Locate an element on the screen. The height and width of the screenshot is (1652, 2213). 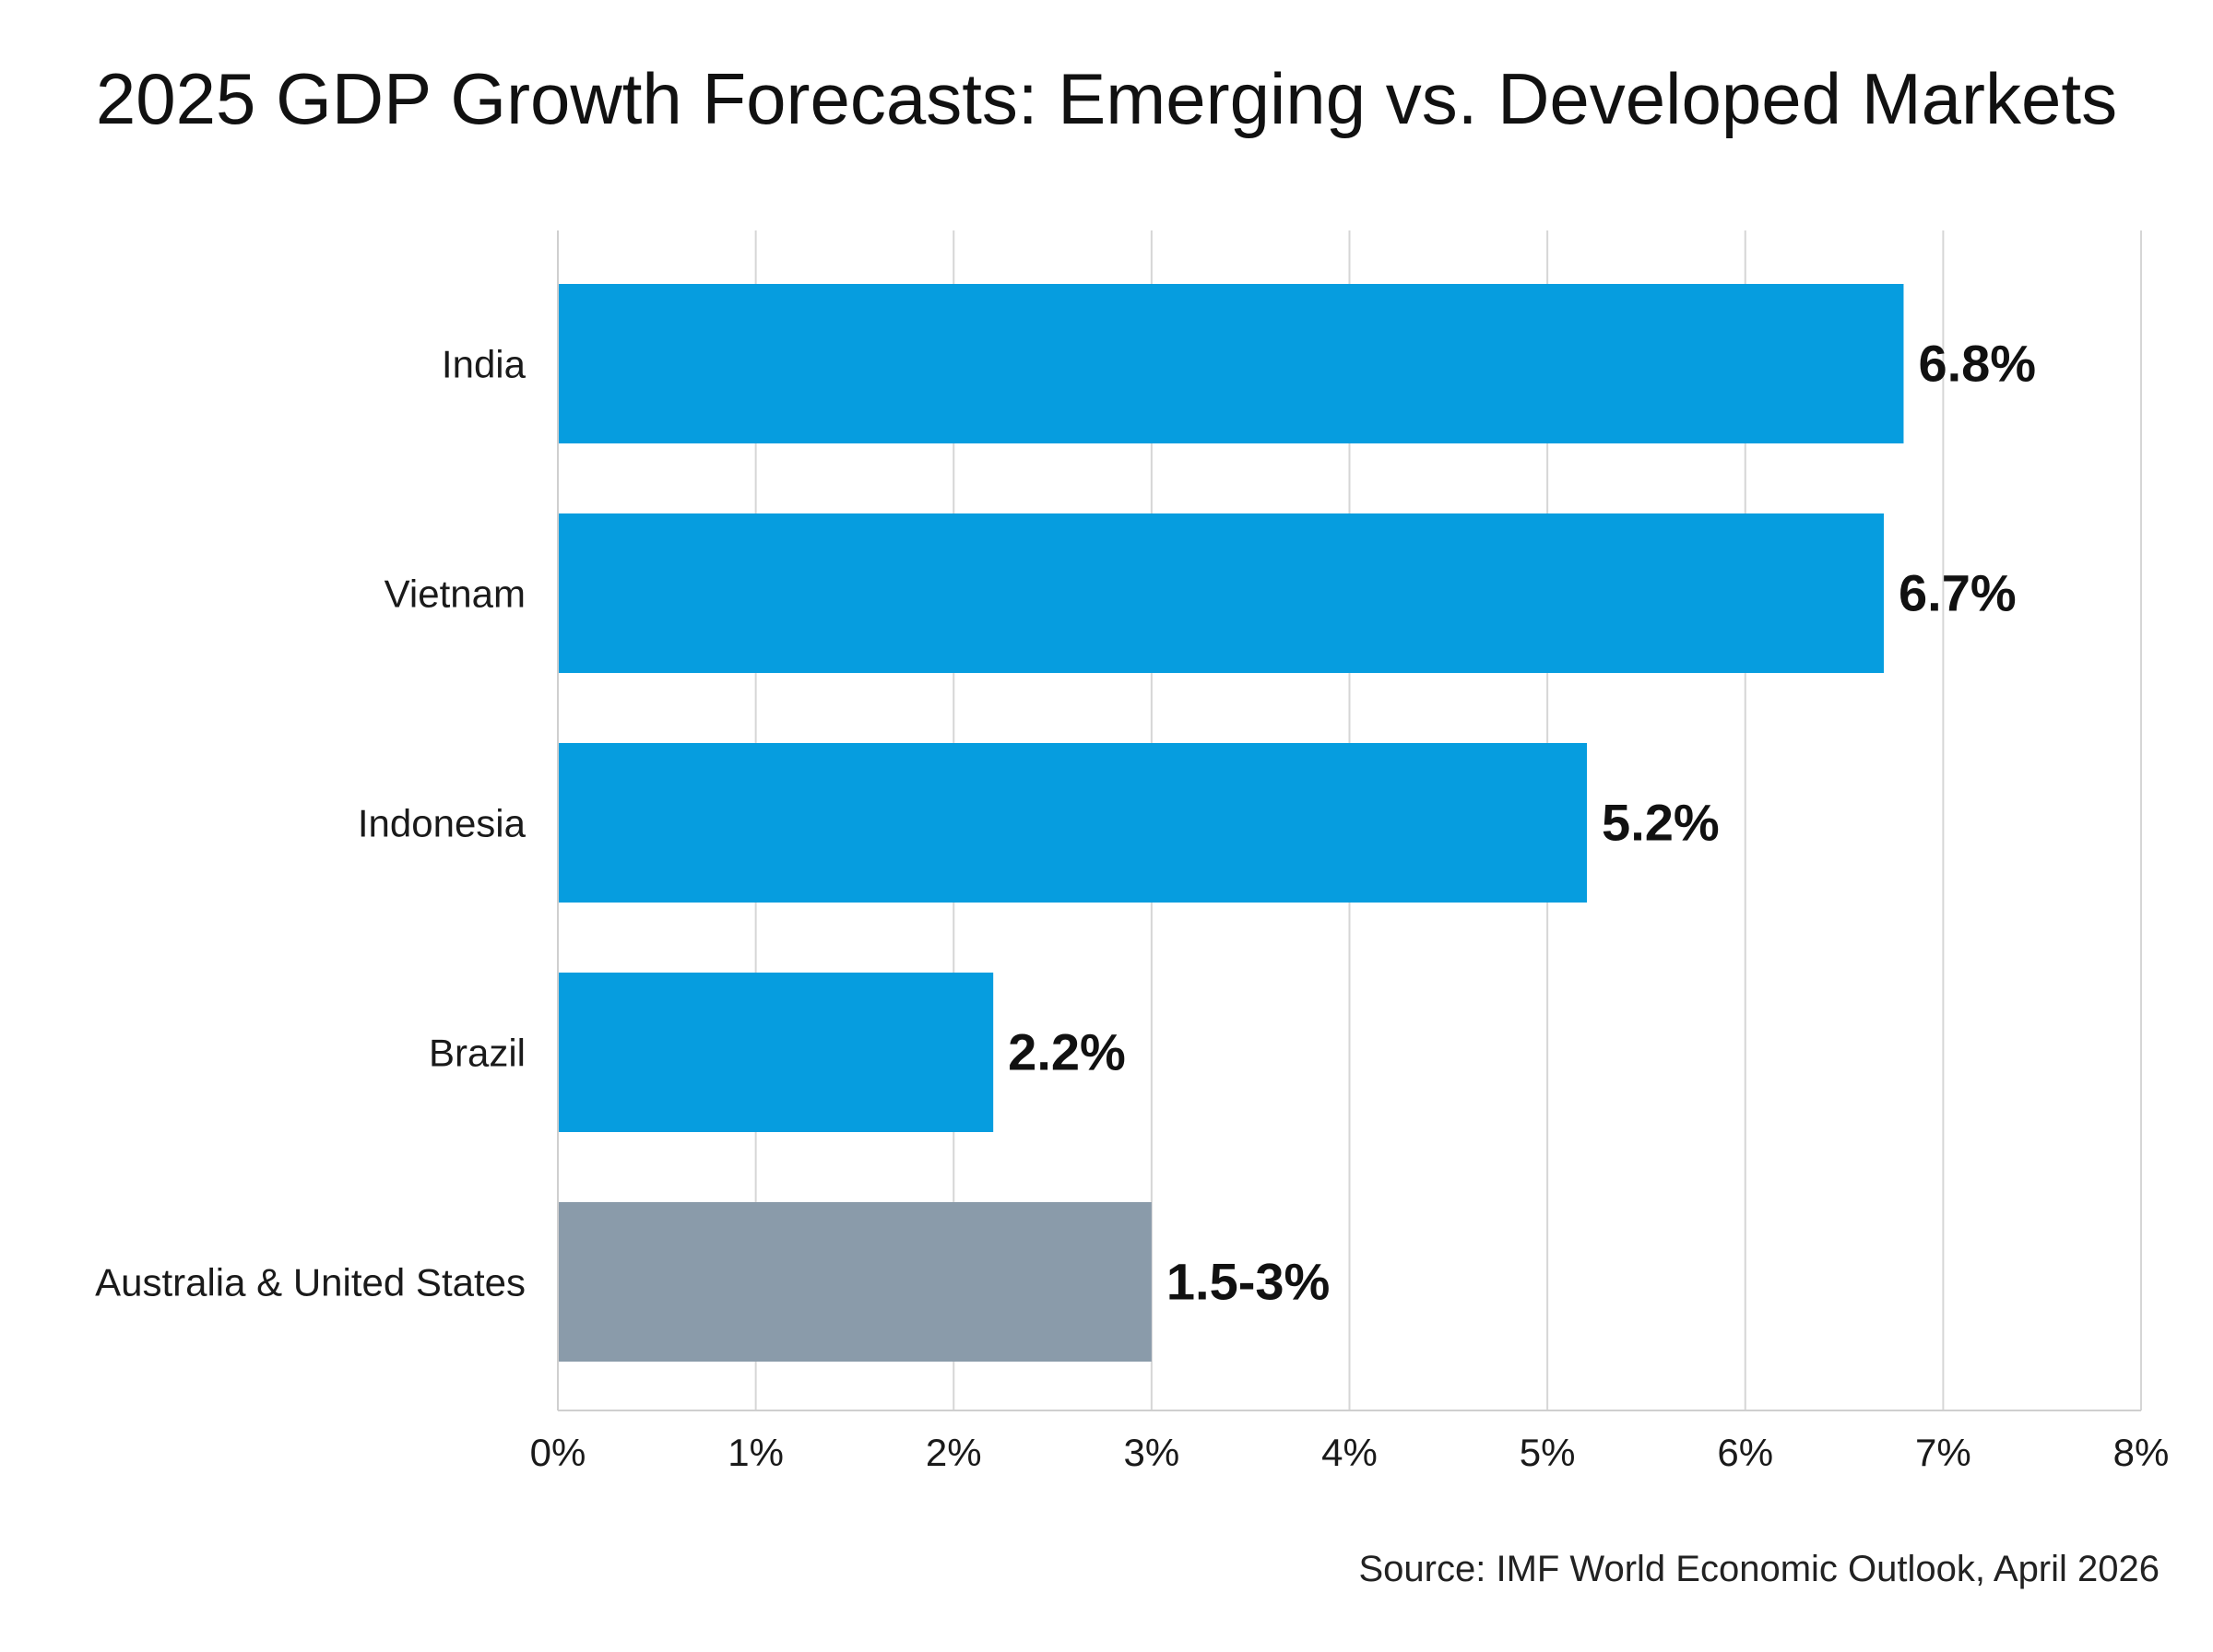
category-label: Brazil is located at coordinates (477, 1053).